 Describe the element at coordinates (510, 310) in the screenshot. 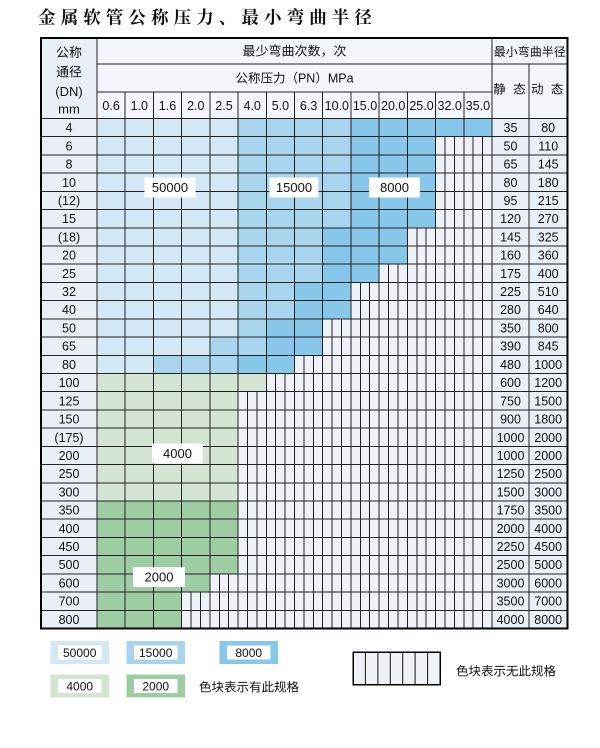

I see `svg-text: 280` at that location.